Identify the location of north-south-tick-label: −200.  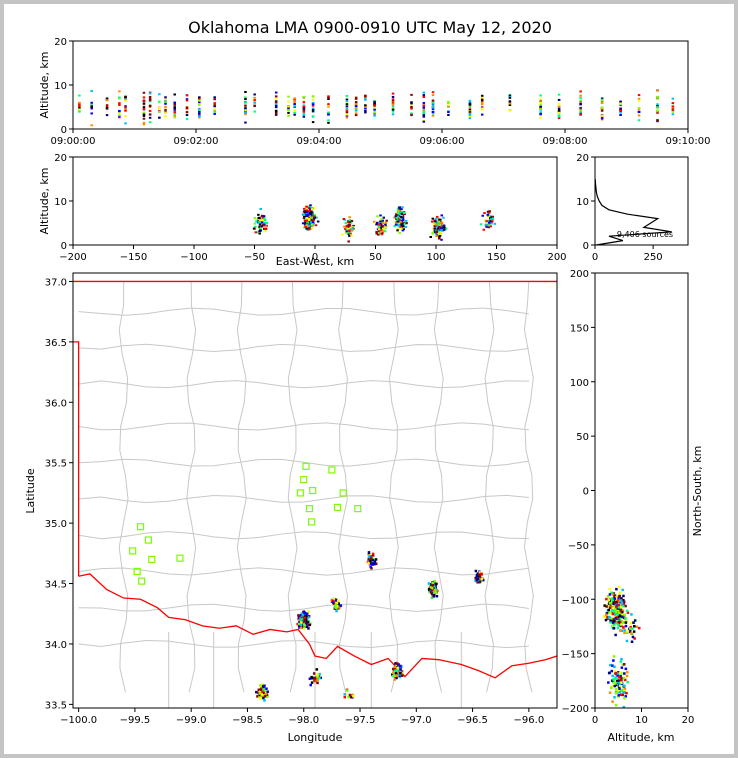
(575, 709).